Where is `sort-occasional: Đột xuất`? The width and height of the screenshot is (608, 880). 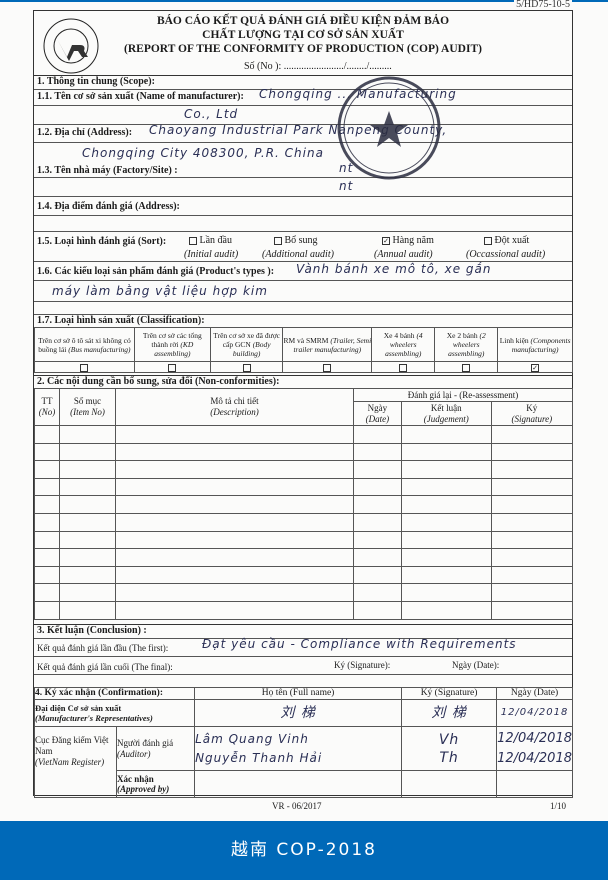 sort-occasional: Đột xuất is located at coordinates (506, 240).